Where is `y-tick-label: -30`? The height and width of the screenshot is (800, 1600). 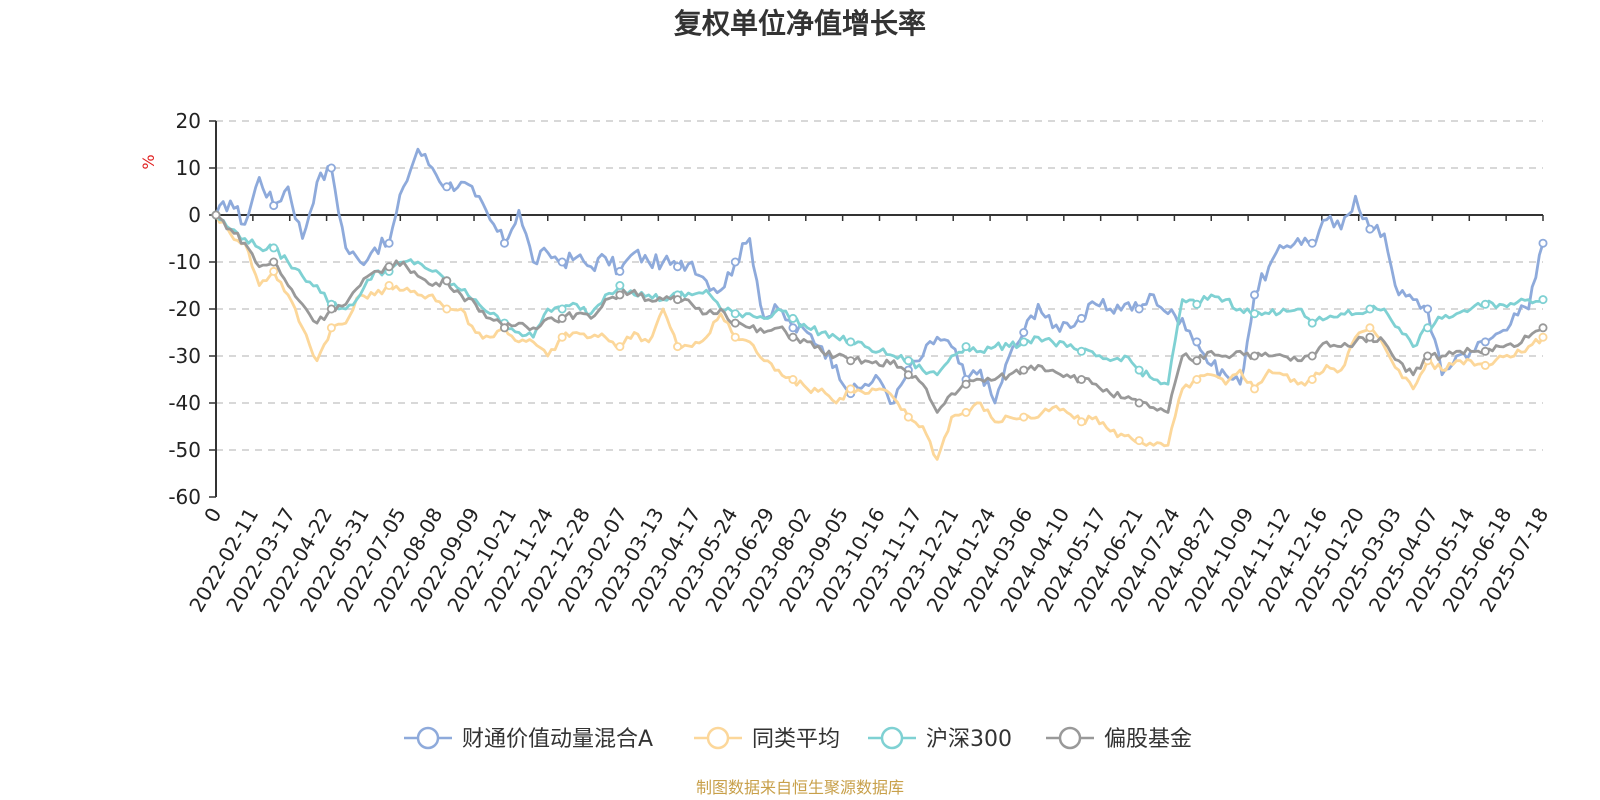
y-tick-label: -30 is located at coordinates (184, 356).